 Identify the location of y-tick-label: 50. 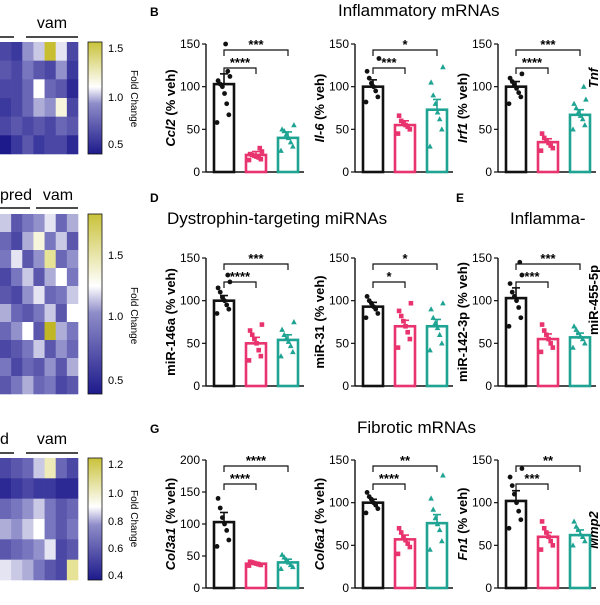
(194, 556).